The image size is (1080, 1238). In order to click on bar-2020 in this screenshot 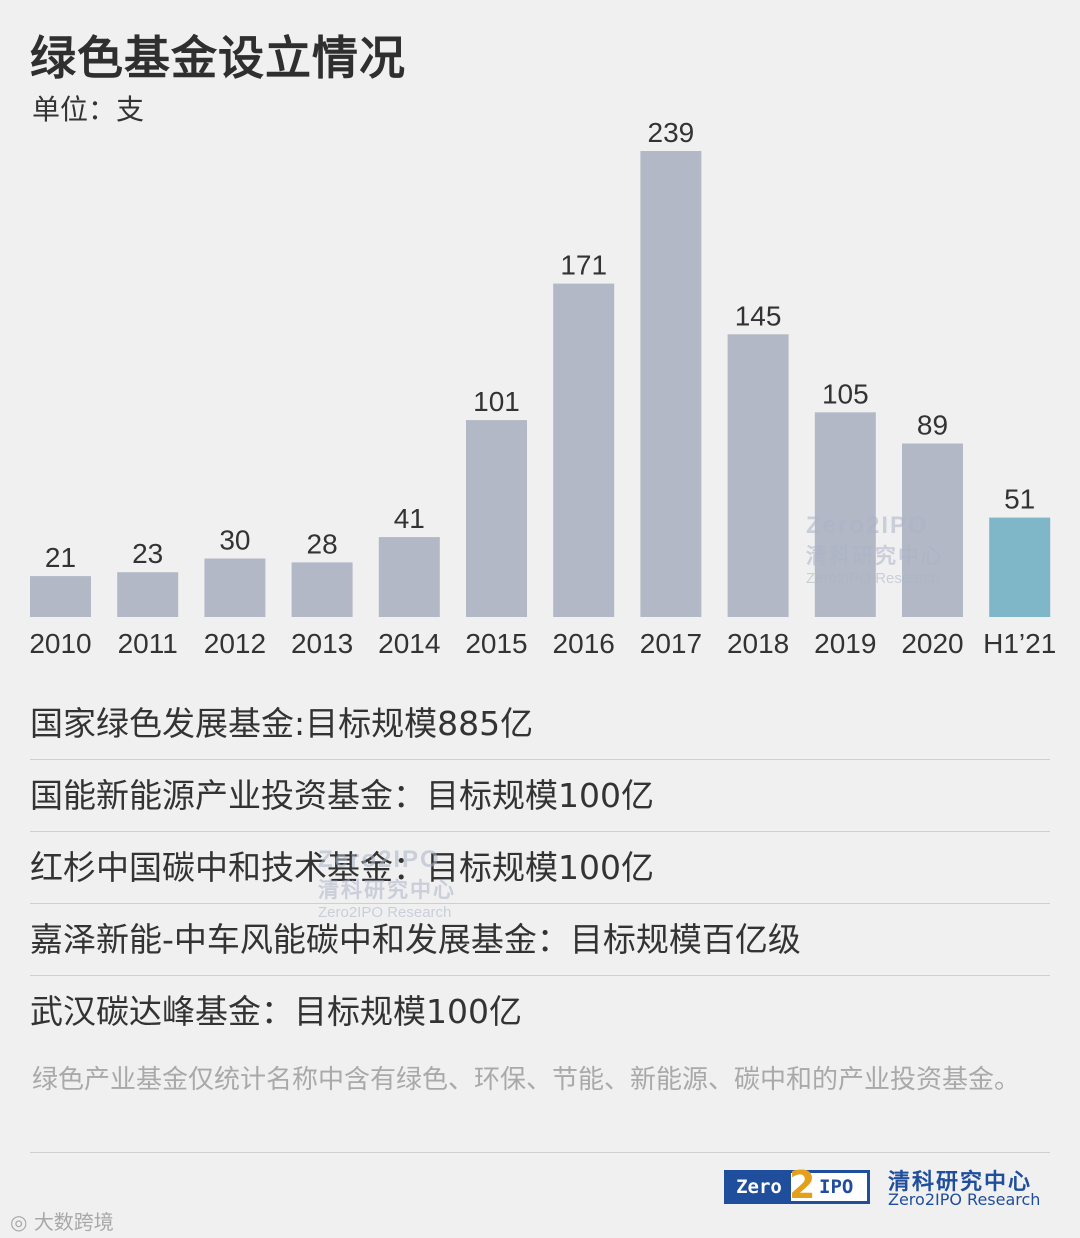, I will do `click(932, 530)`.